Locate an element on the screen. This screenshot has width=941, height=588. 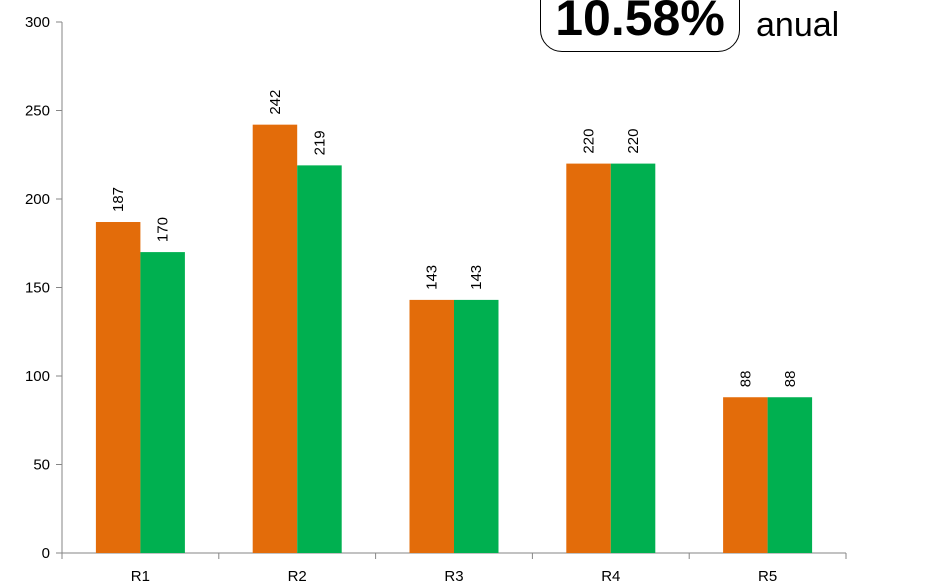
x-tick-label: R2 is located at coordinates (297, 576).